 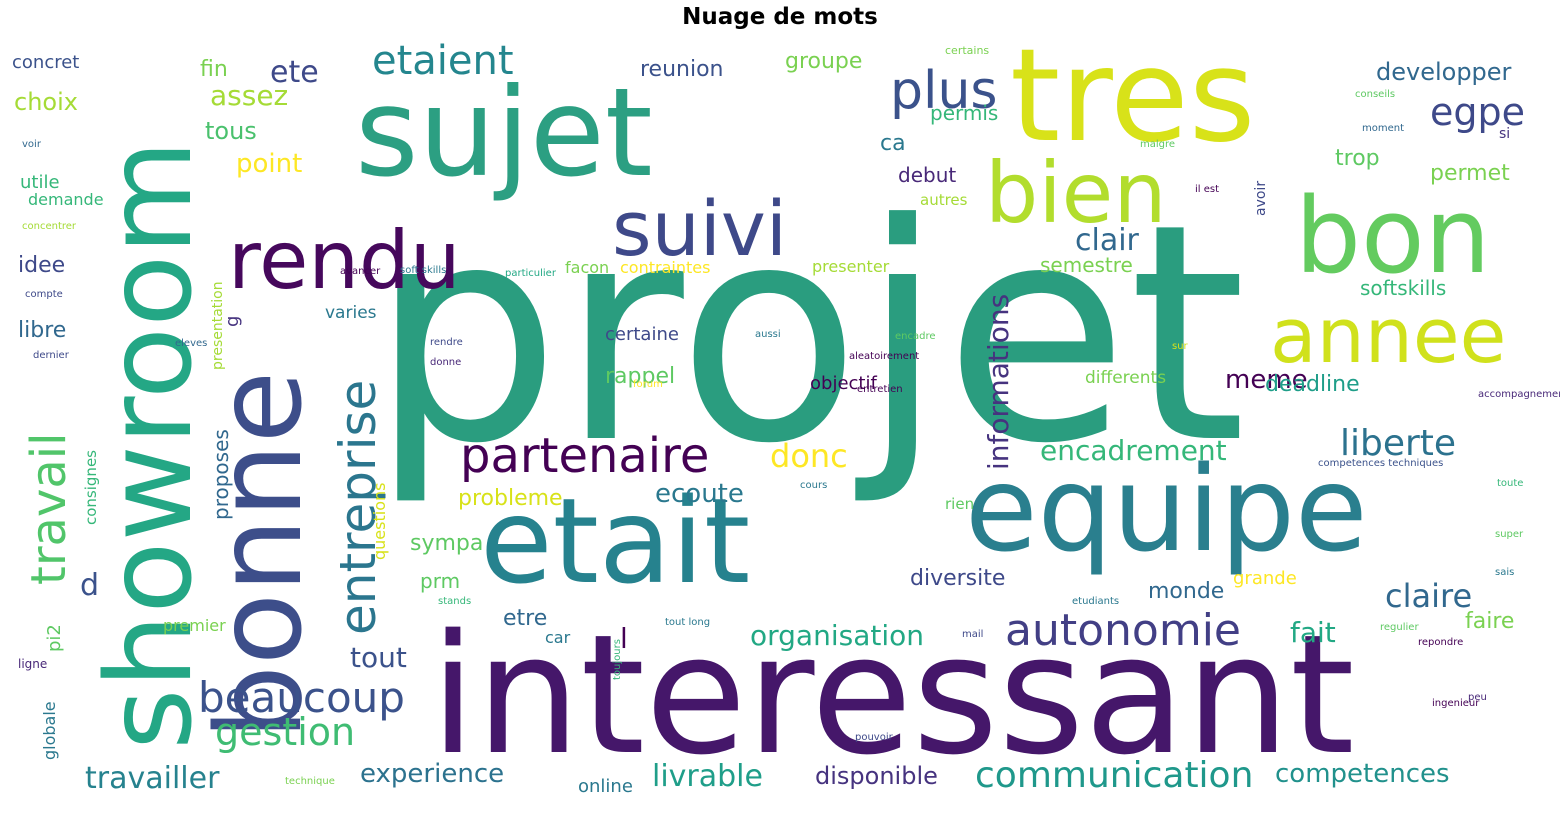 What do you see at coordinates (944, 200) in the screenshot?
I see `cloud-word: autres` at bounding box center [944, 200].